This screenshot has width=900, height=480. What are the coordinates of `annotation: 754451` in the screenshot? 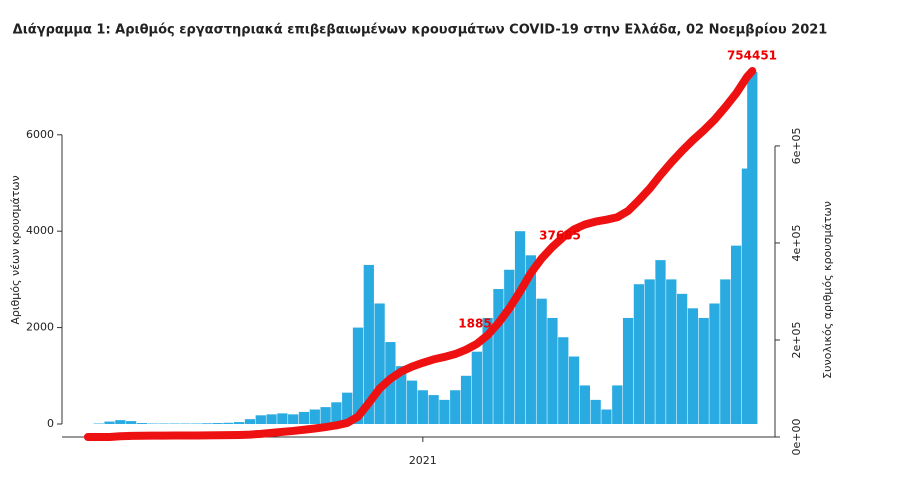 It's located at (752, 56).